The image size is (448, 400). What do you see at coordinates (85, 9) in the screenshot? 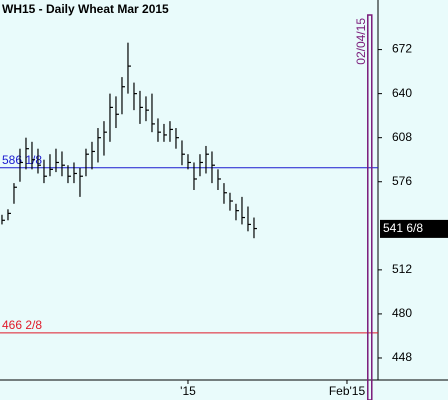
I see `chart-title: WH15 - Daily Wheat Mar 2015` at bounding box center [85, 9].